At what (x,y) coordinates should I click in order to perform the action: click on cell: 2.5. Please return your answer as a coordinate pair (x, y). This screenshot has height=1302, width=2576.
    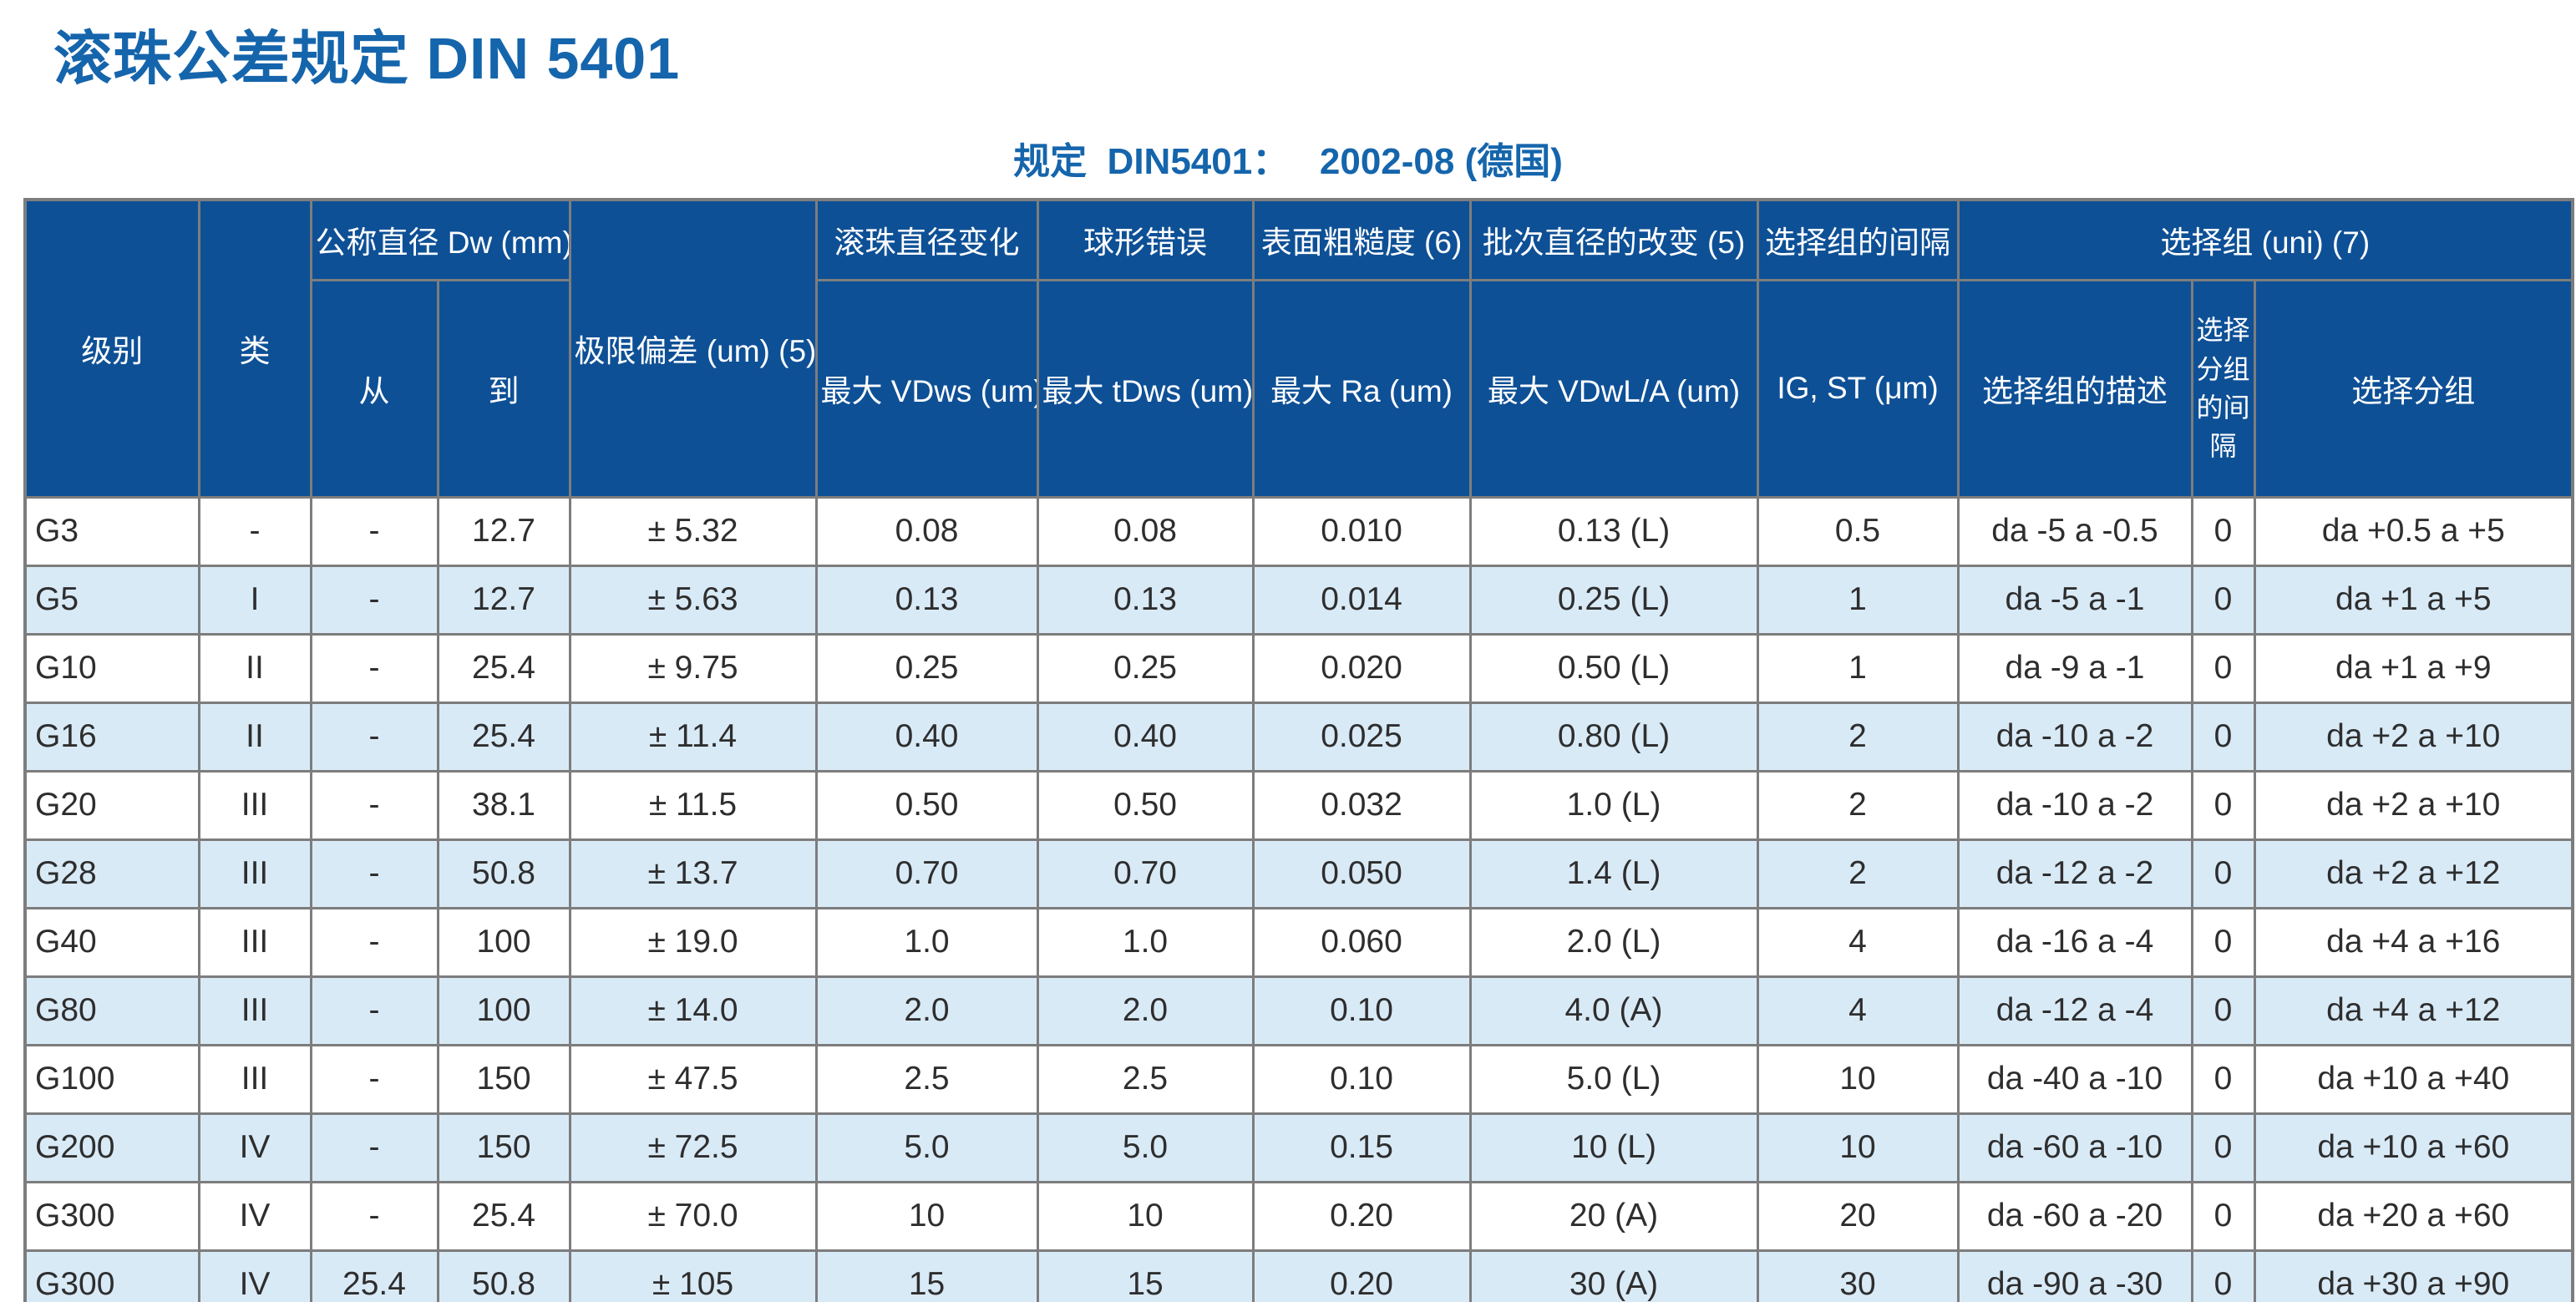
    Looking at the image, I should click on (1145, 1079).